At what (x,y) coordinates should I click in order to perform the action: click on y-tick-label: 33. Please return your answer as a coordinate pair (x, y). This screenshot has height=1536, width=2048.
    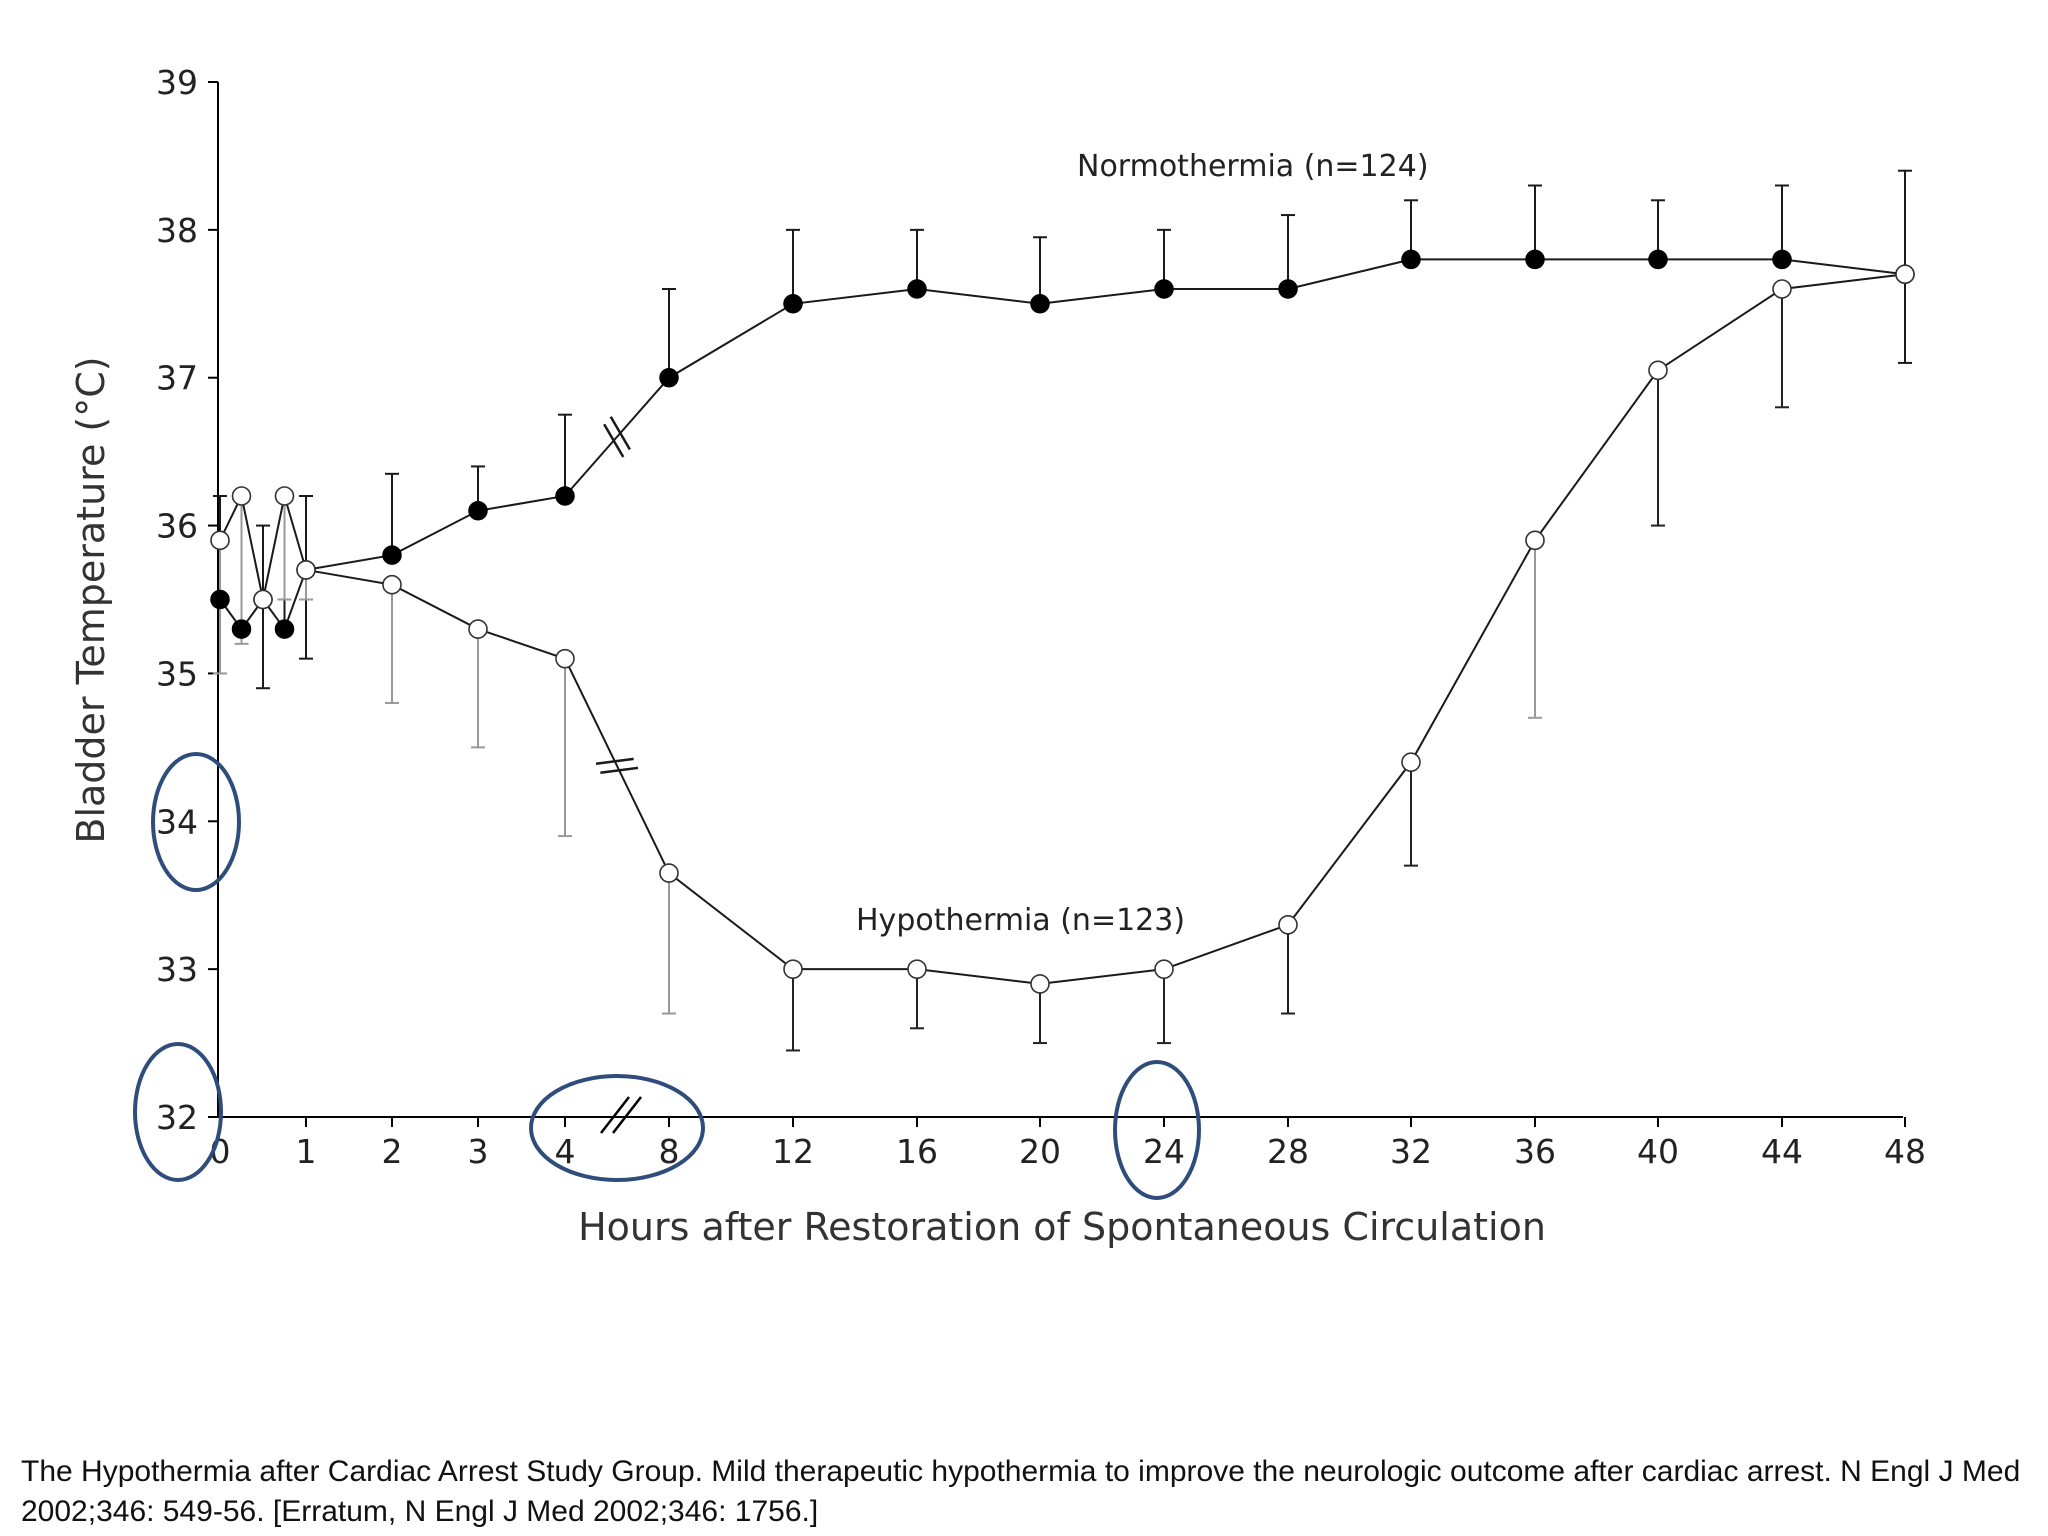
    Looking at the image, I should click on (177, 969).